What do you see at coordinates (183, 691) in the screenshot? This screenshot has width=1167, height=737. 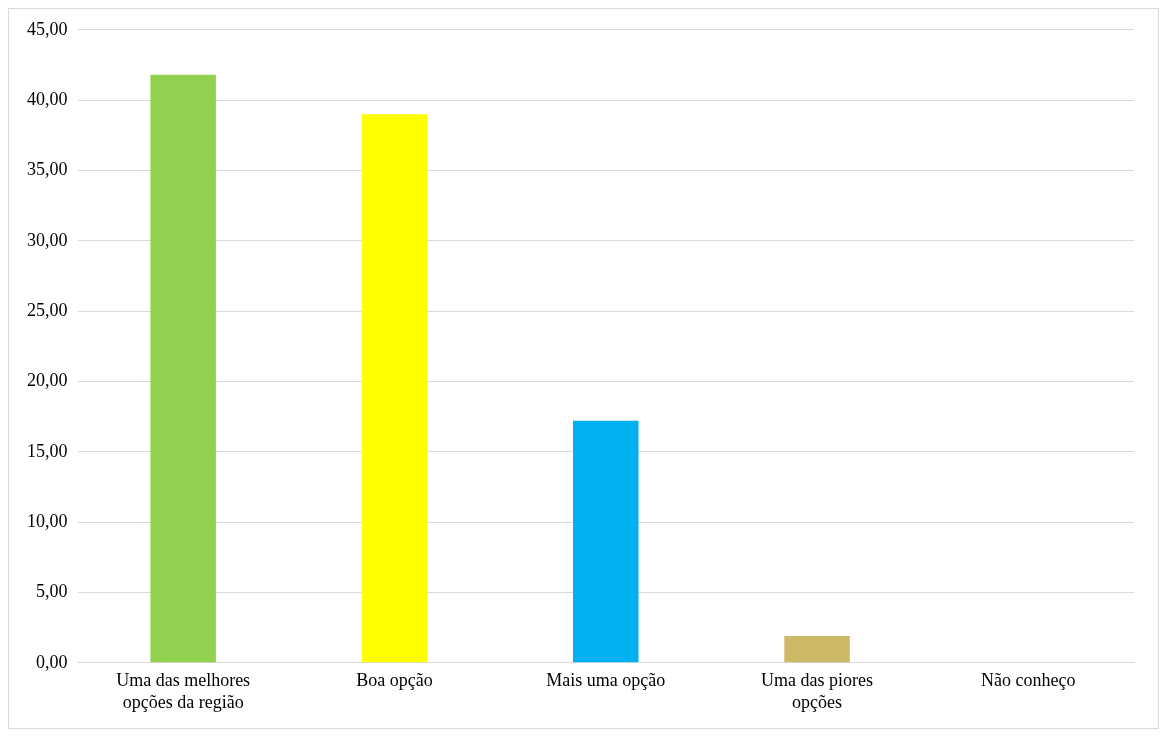 I see `x-tick-label: Uma das melhores opções da região` at bounding box center [183, 691].